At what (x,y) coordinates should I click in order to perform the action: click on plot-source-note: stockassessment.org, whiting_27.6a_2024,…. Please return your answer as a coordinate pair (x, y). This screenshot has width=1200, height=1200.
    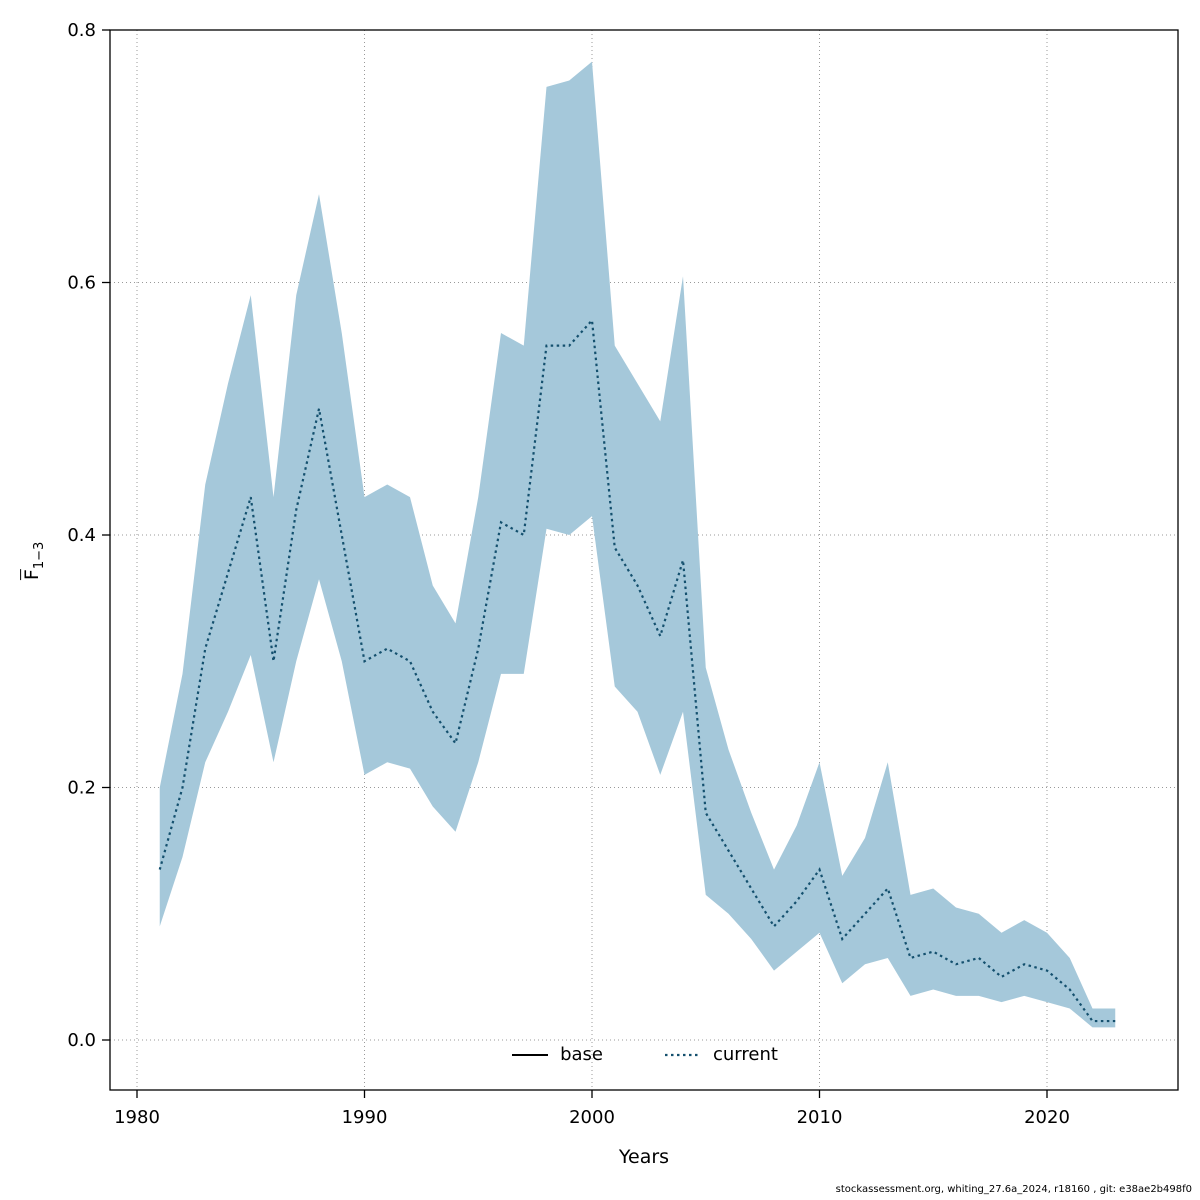
    Looking at the image, I should click on (1013, 1189).